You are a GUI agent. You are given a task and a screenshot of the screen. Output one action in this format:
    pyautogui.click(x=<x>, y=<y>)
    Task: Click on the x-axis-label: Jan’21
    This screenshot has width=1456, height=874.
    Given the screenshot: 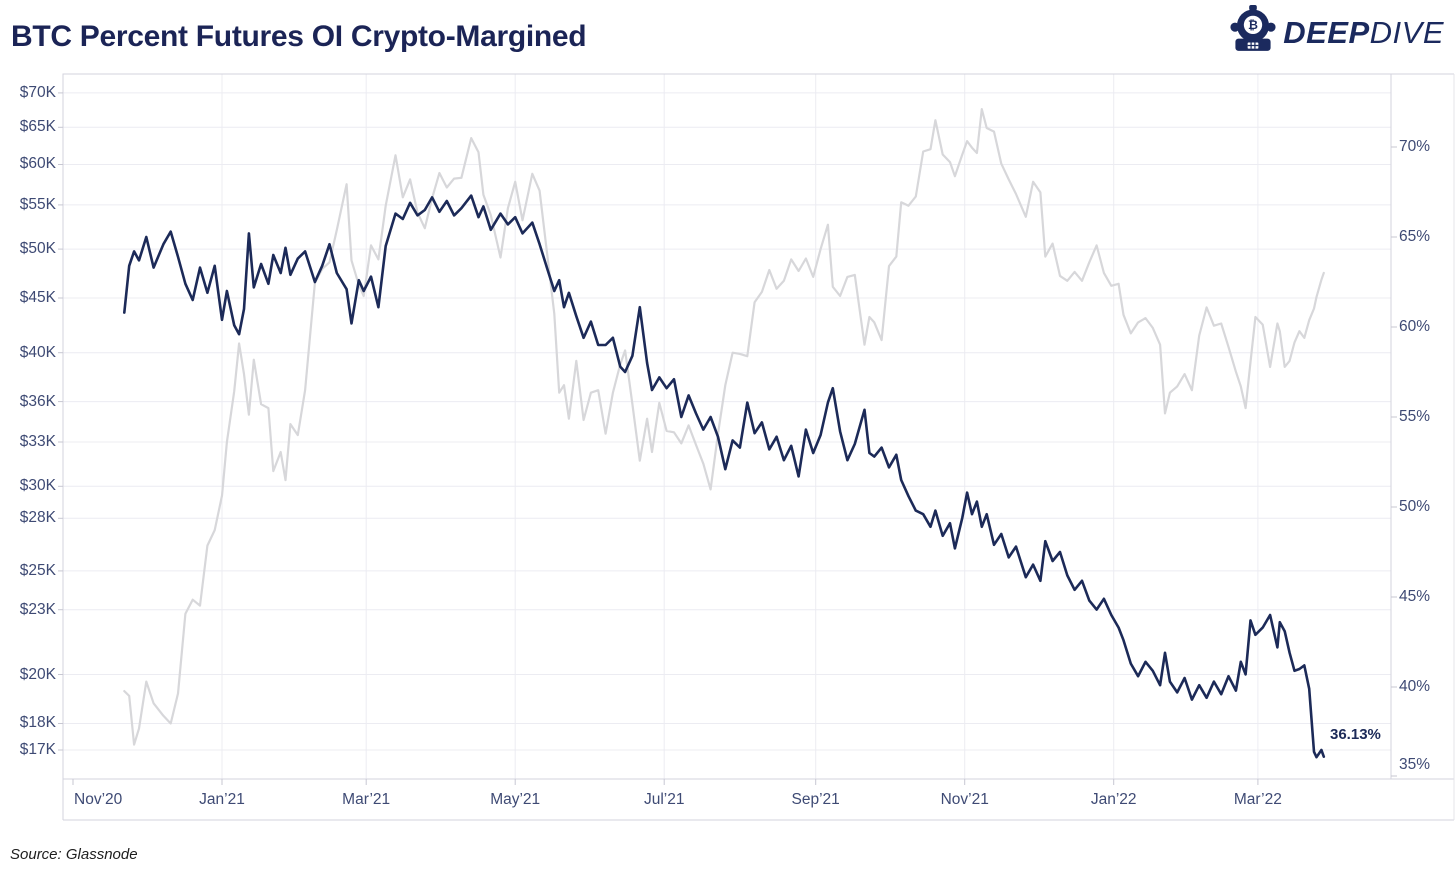 What is the action you would take?
    pyautogui.click(x=222, y=799)
    